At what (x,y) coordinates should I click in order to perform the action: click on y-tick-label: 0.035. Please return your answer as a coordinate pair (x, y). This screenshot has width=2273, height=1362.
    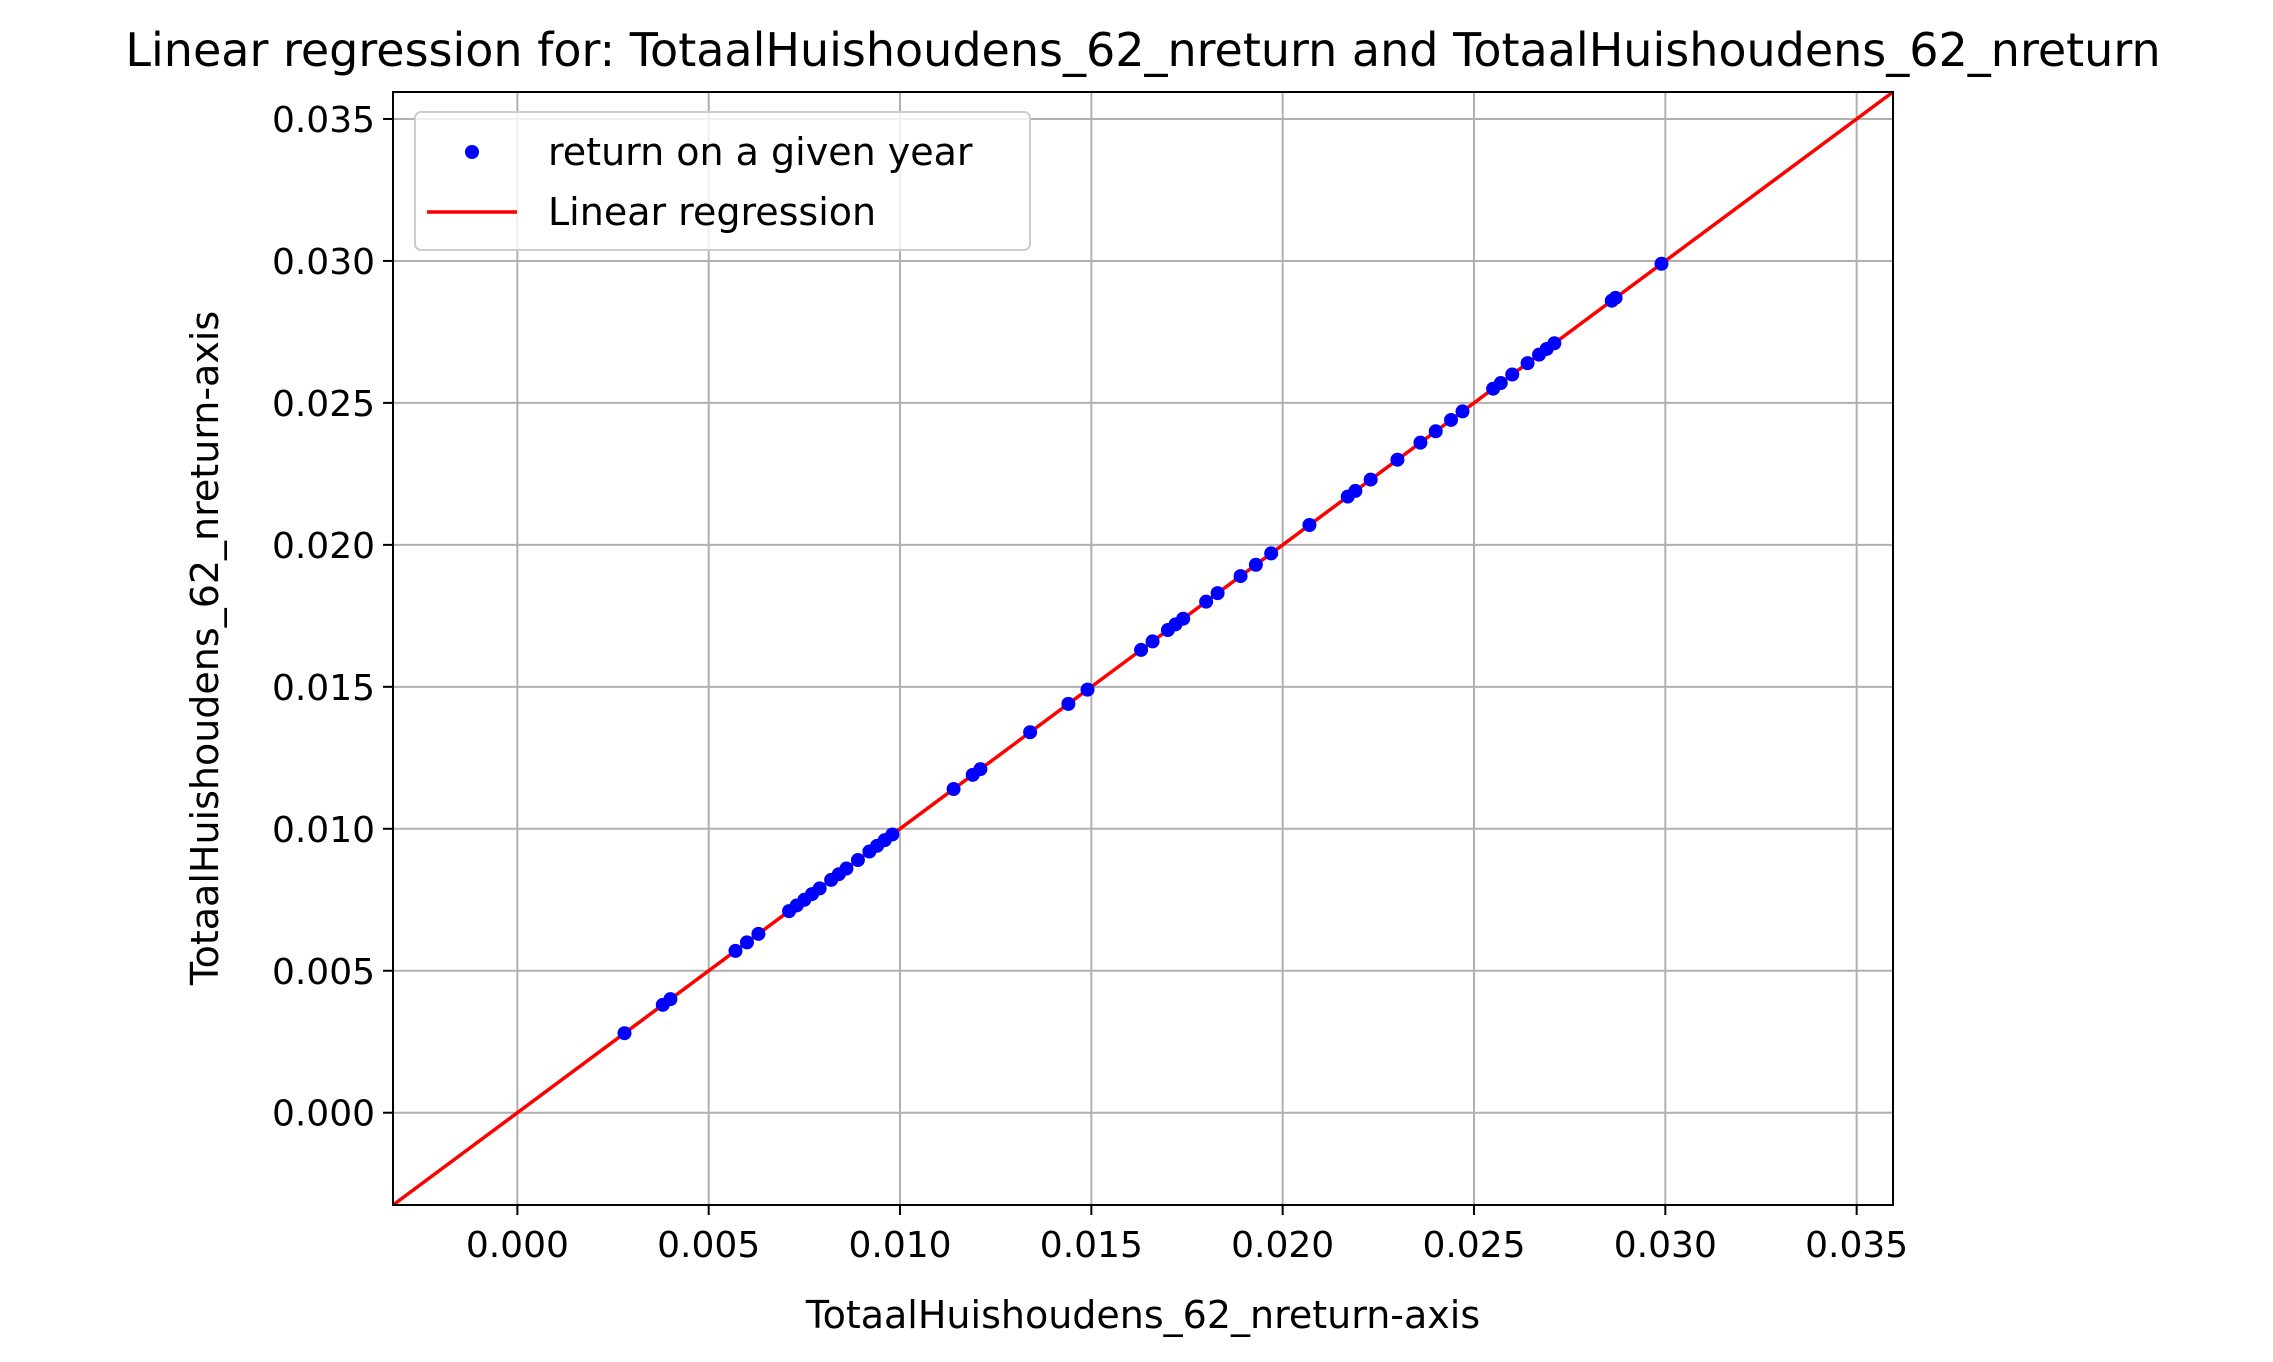
    Looking at the image, I should click on (323, 120).